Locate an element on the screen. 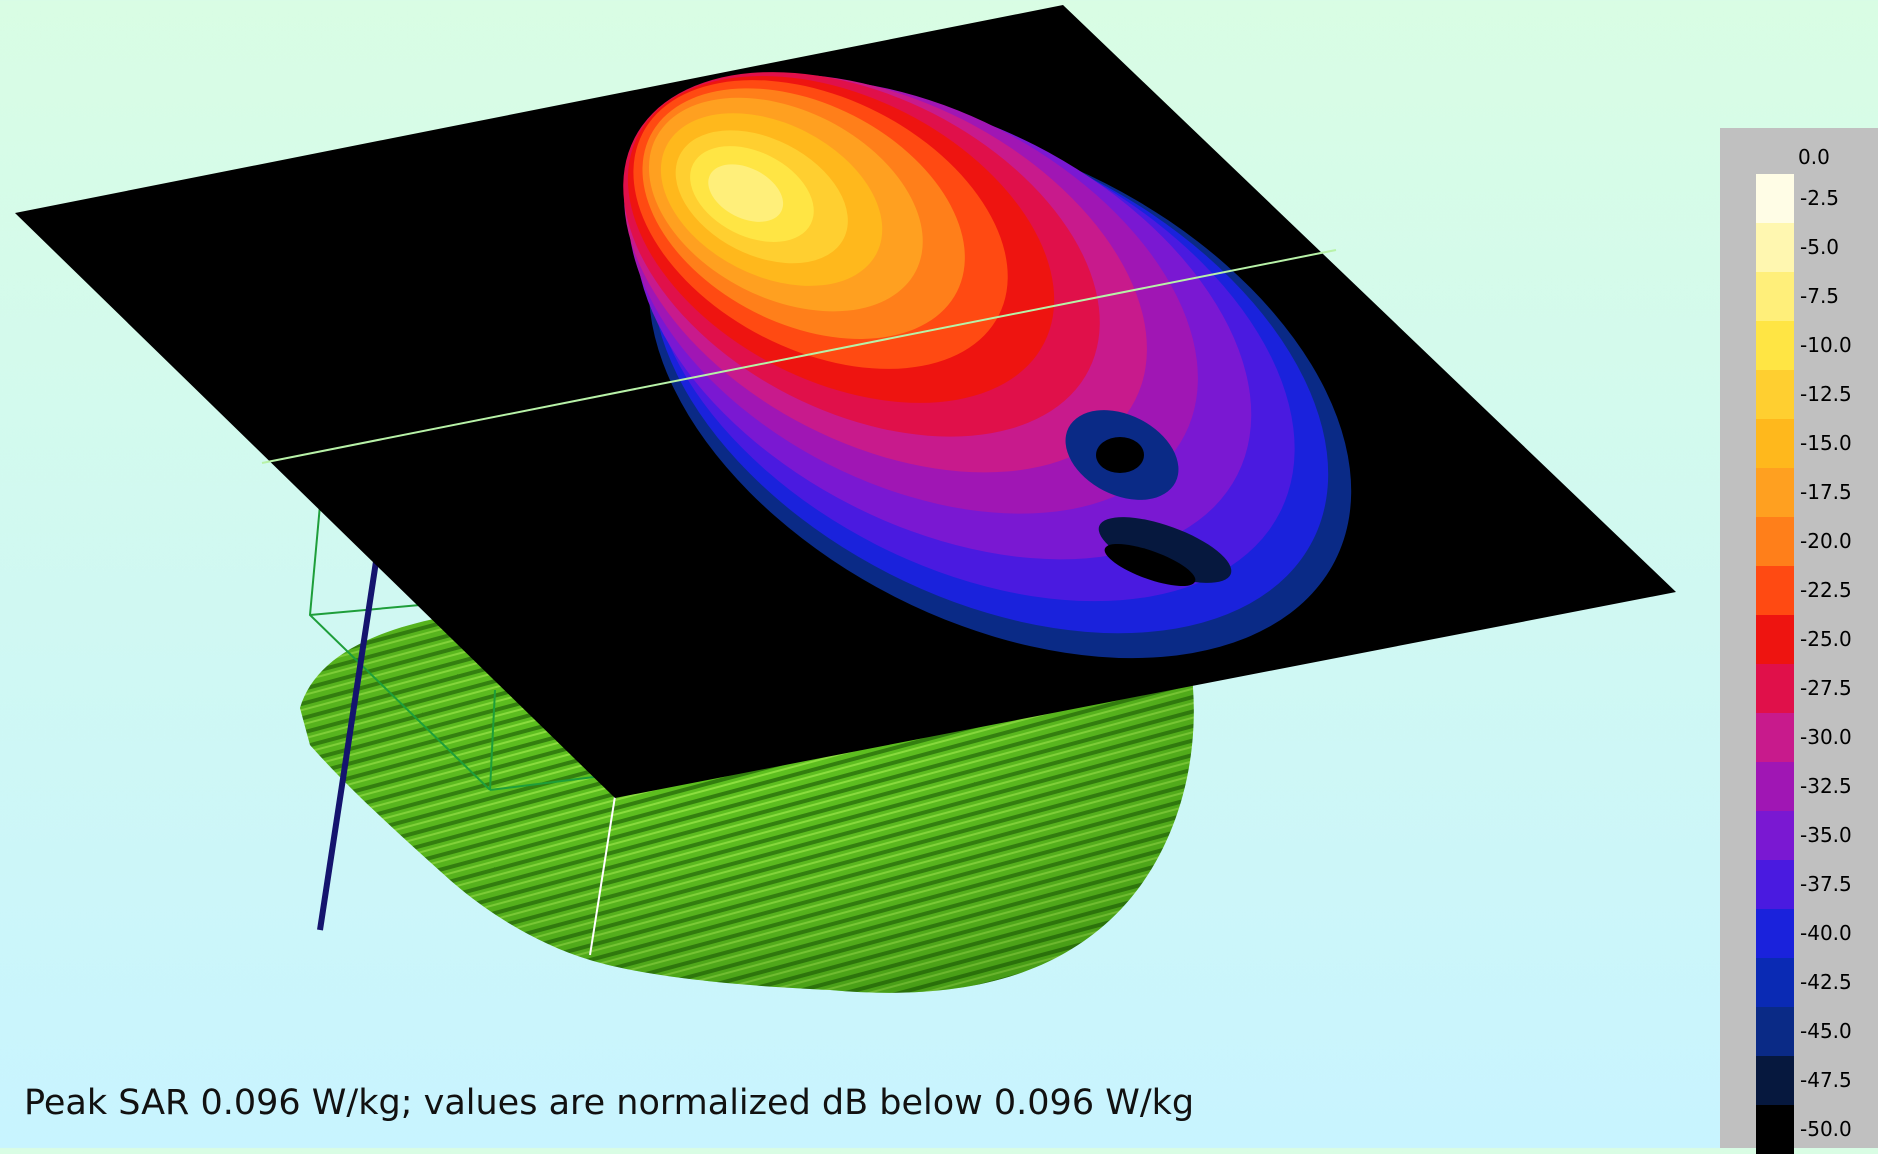 The height and width of the screenshot is (1154, 1878). legend-label: -22.5 is located at coordinates (1826, 590).